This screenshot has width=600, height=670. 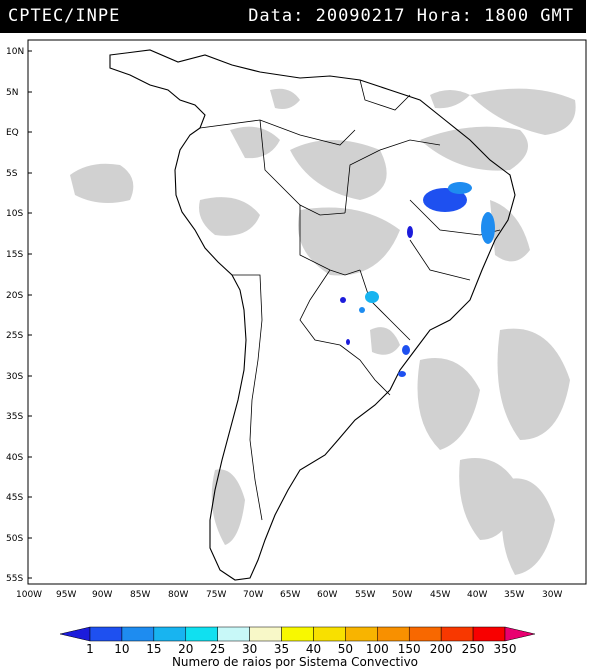 What do you see at coordinates (217, 649) in the screenshot?
I see `colorbar-value-label: 25` at bounding box center [217, 649].